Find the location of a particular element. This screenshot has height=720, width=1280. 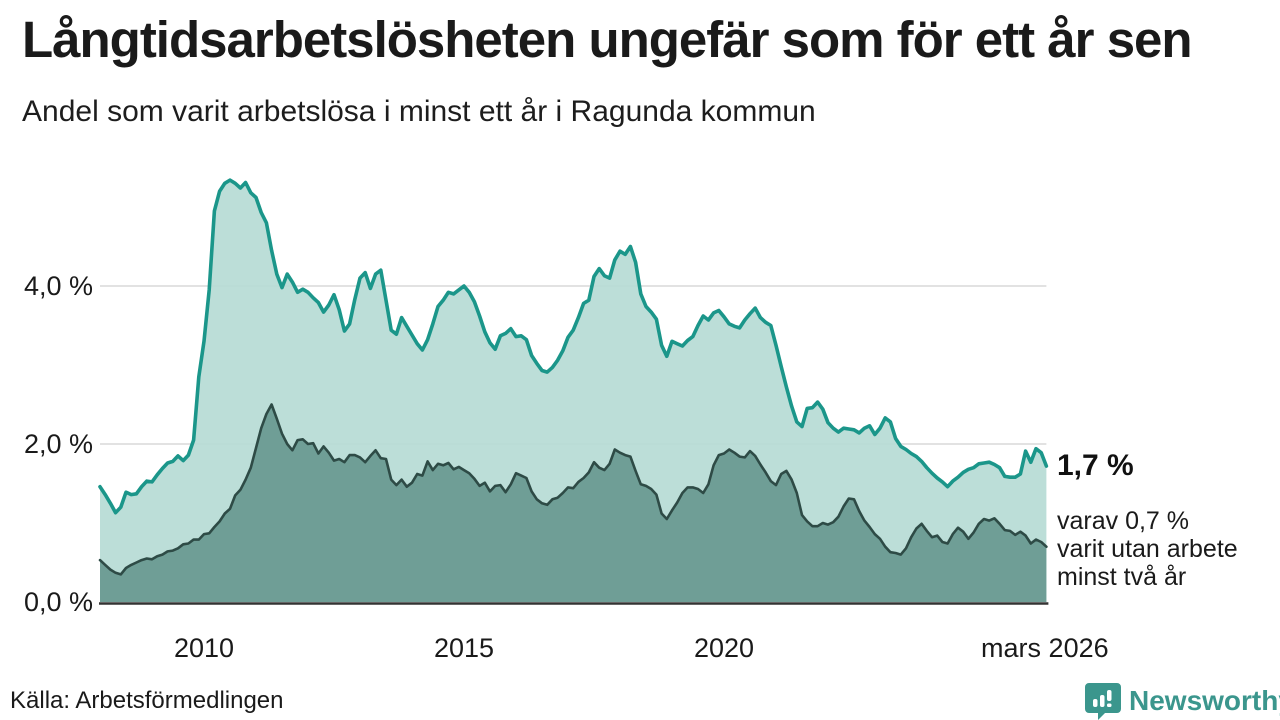

annotation-line-2: varit utan arbete is located at coordinates (1147, 549).